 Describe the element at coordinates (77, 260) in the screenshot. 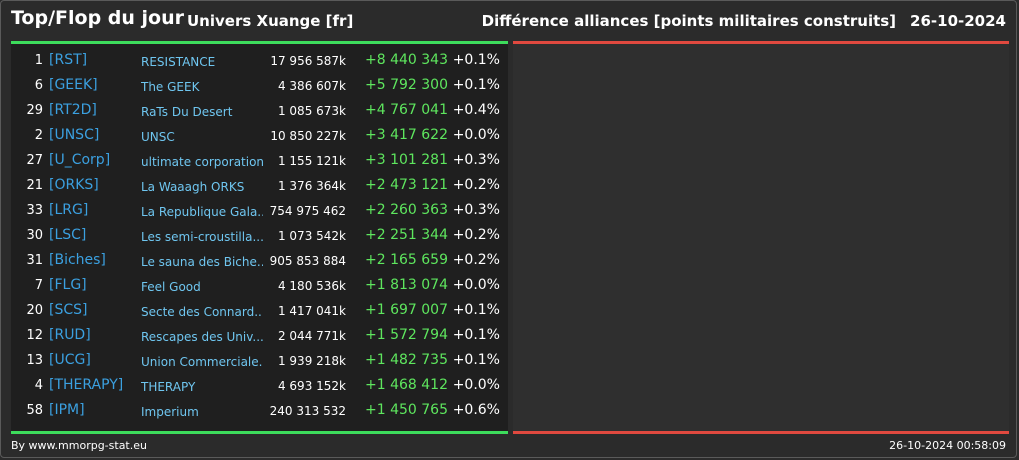

I see `alliance-tag-link: [Biches]` at that location.